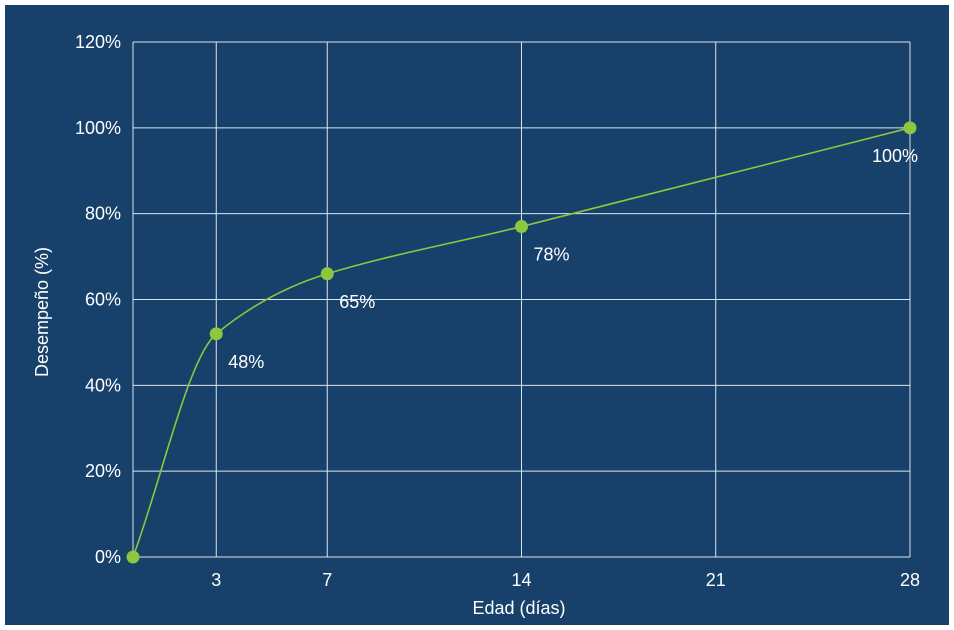 The width and height of the screenshot is (954, 630). Describe the element at coordinates (910, 580) in the screenshot. I see `x-tick-label: 28` at that location.